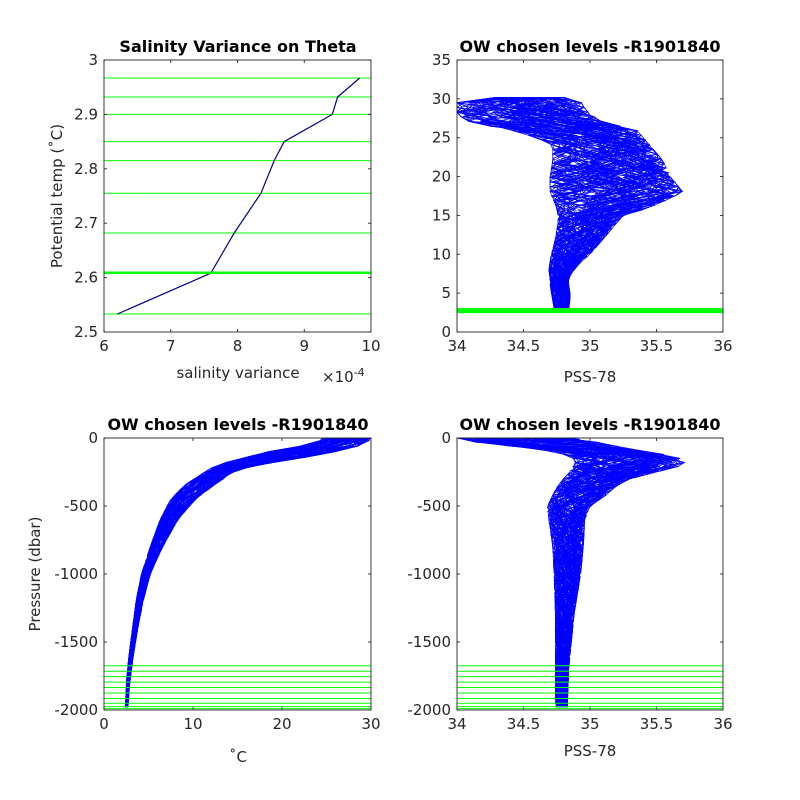  Describe the element at coordinates (589, 724) in the screenshot. I see `x-tick-label: 35` at that location.